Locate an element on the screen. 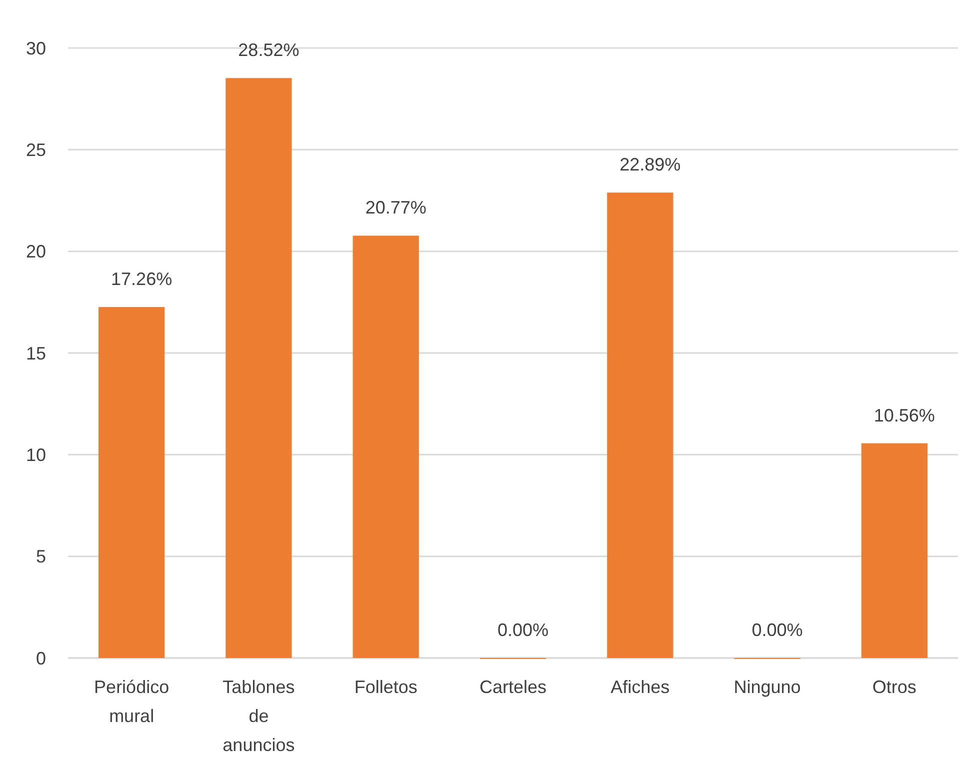 The height and width of the screenshot is (771, 978). y-tick-label: 25 is located at coordinates (36, 150).